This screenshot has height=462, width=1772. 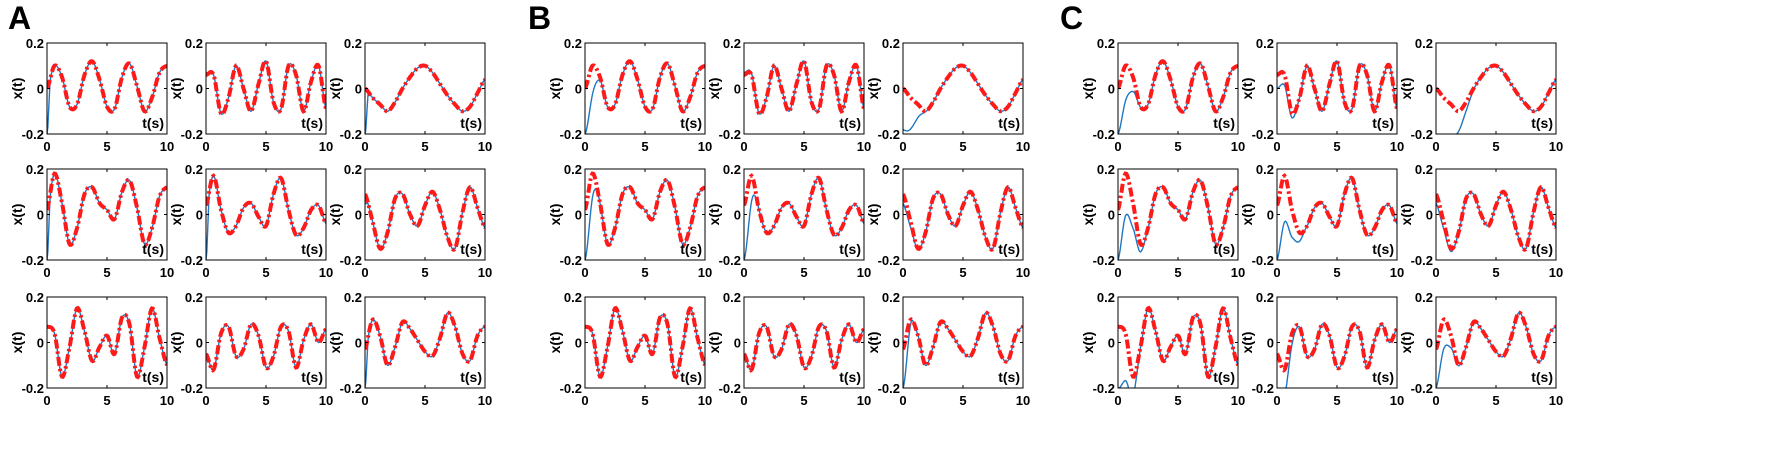 I want to click on subplot-r2c1: 0 5 10-0.200.2t(s)x(t), so click(x=91, y=221).